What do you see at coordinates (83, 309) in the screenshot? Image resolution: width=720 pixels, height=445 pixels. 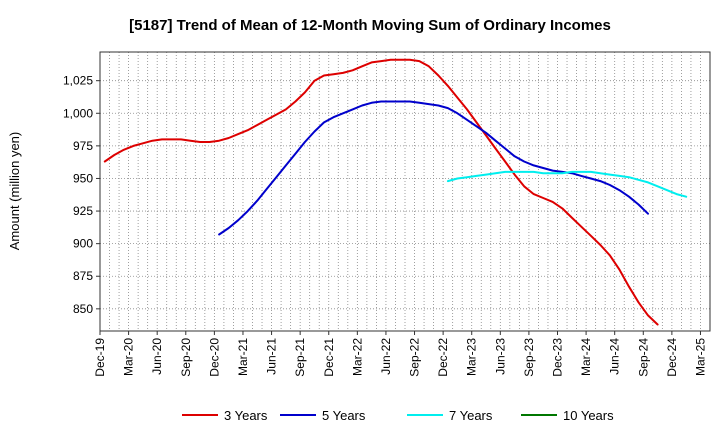 I see `y-tick-label: 850` at bounding box center [83, 309].